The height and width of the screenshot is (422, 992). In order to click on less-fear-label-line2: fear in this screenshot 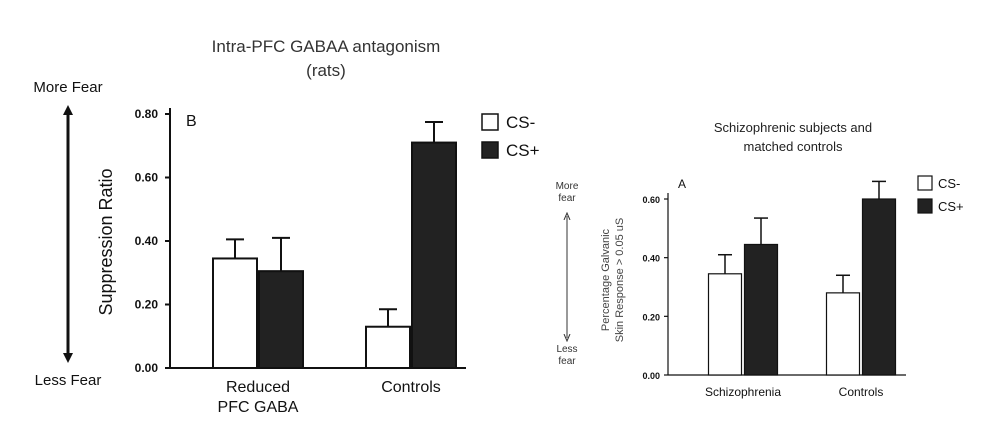, I will do `click(567, 361)`.